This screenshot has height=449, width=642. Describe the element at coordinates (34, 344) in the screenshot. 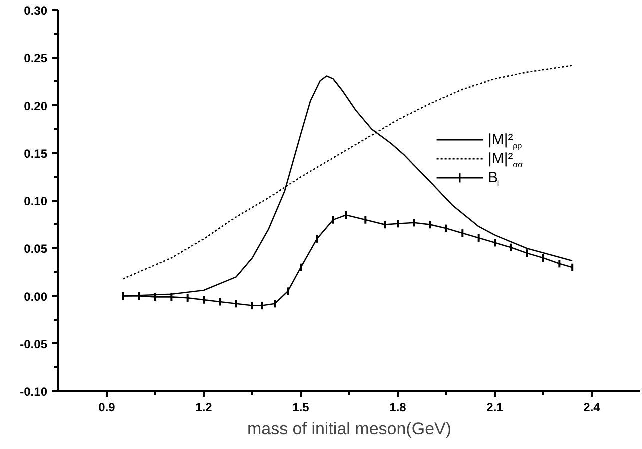

I see `y-tick-label: -0.05` at that location.